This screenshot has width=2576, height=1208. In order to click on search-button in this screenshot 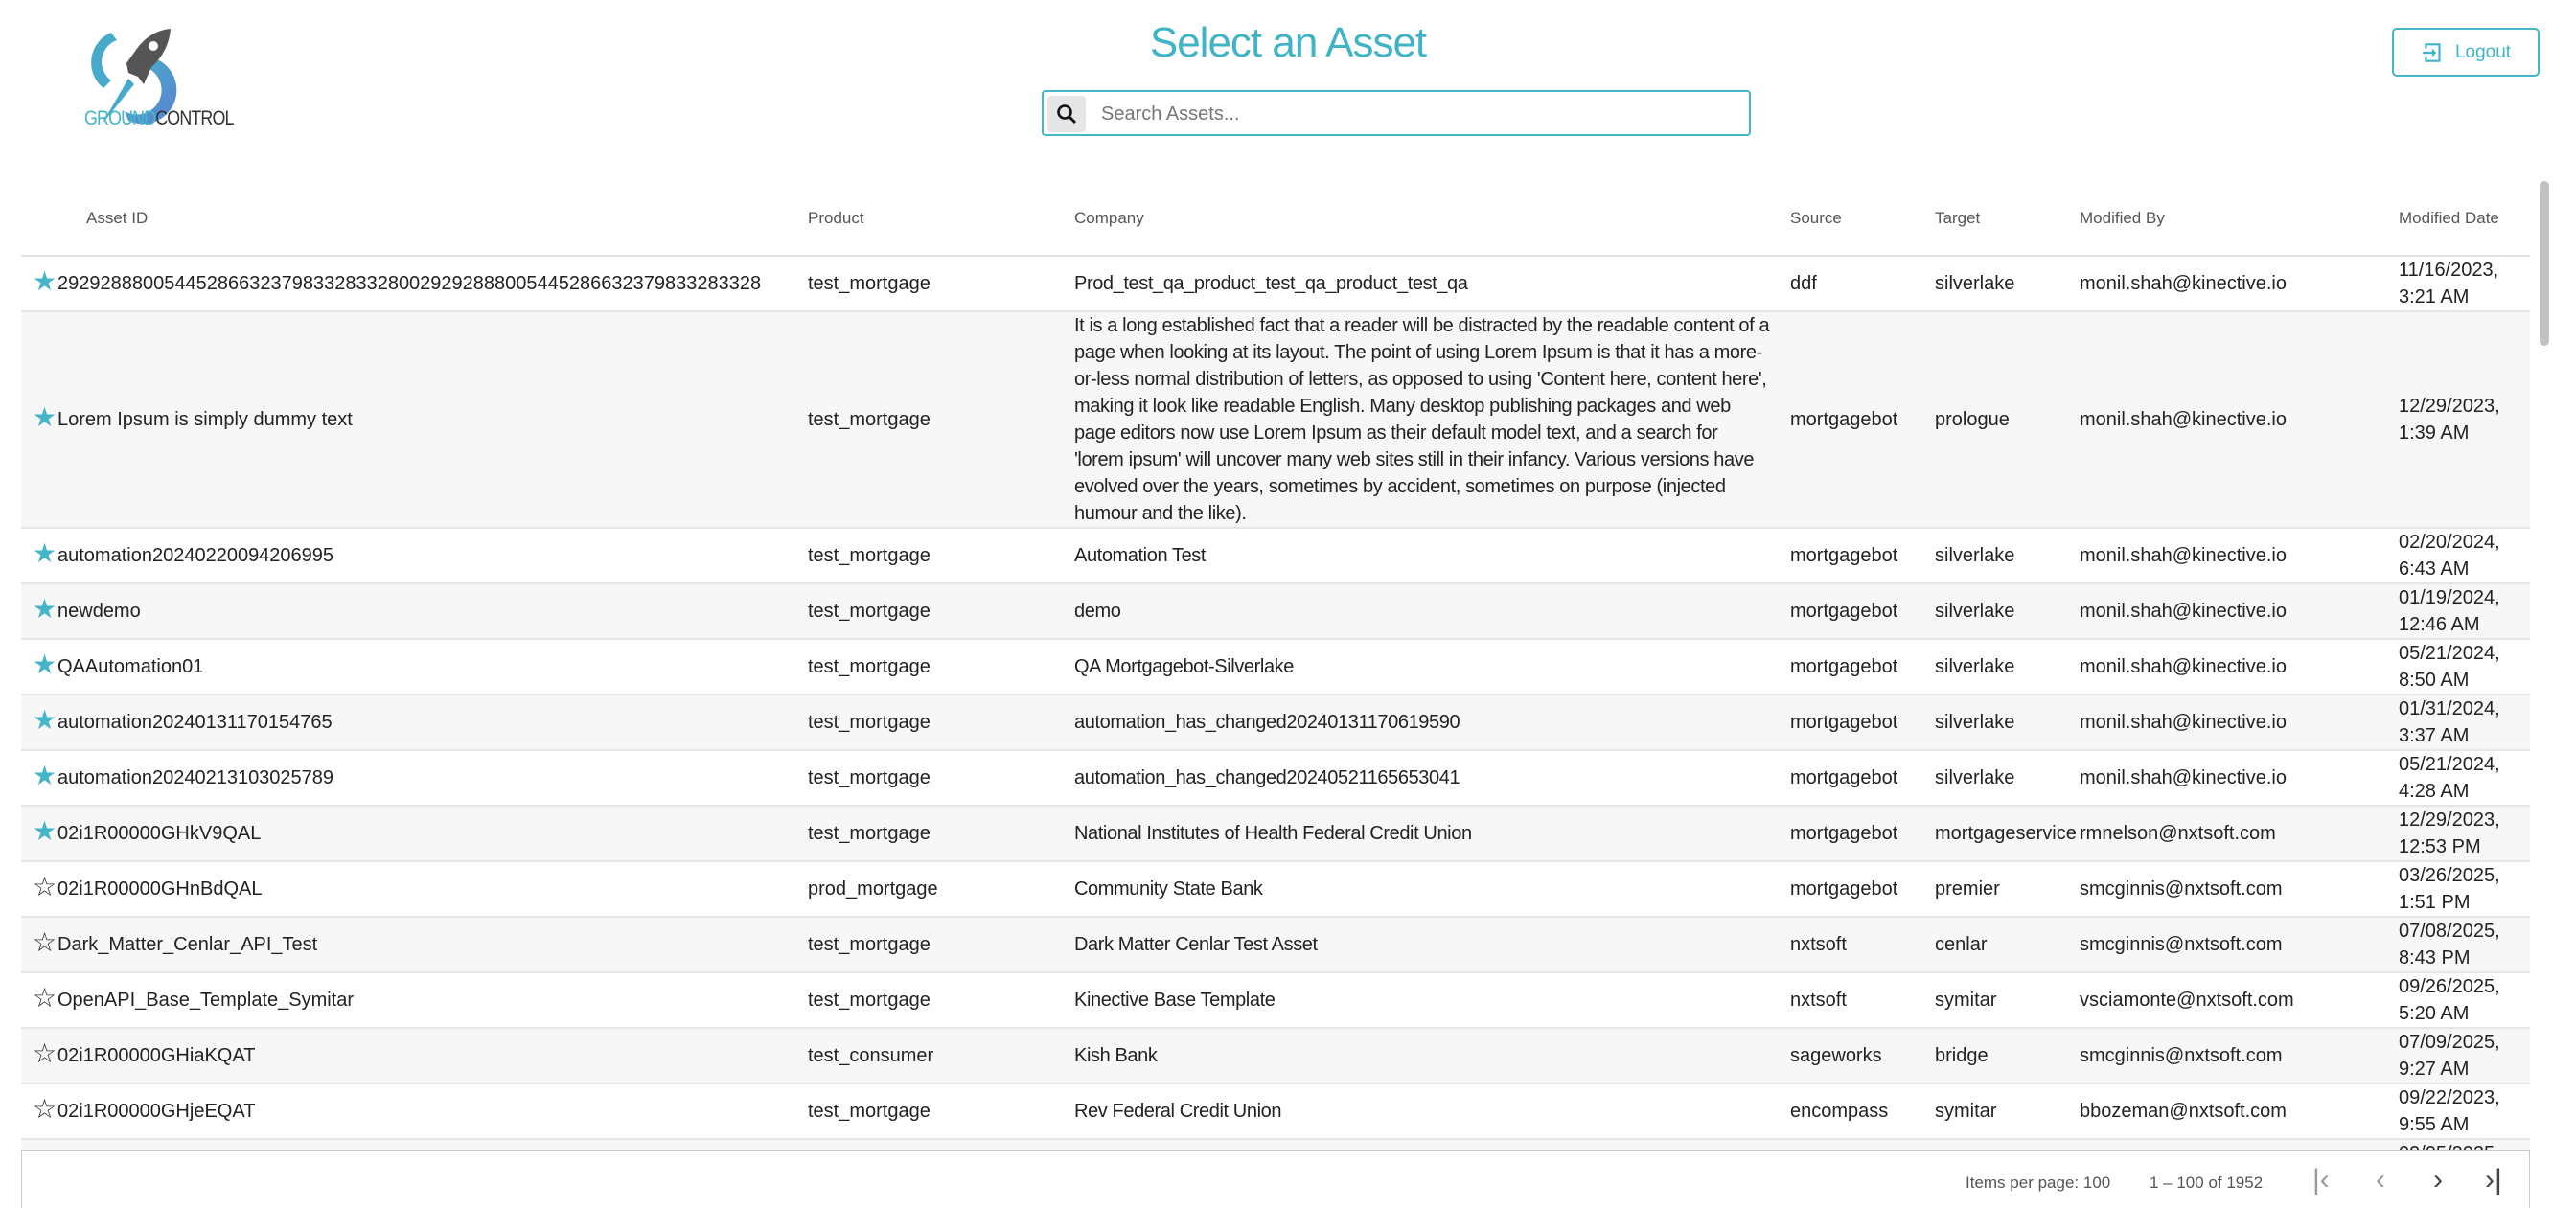, I will do `click(1066, 114)`.